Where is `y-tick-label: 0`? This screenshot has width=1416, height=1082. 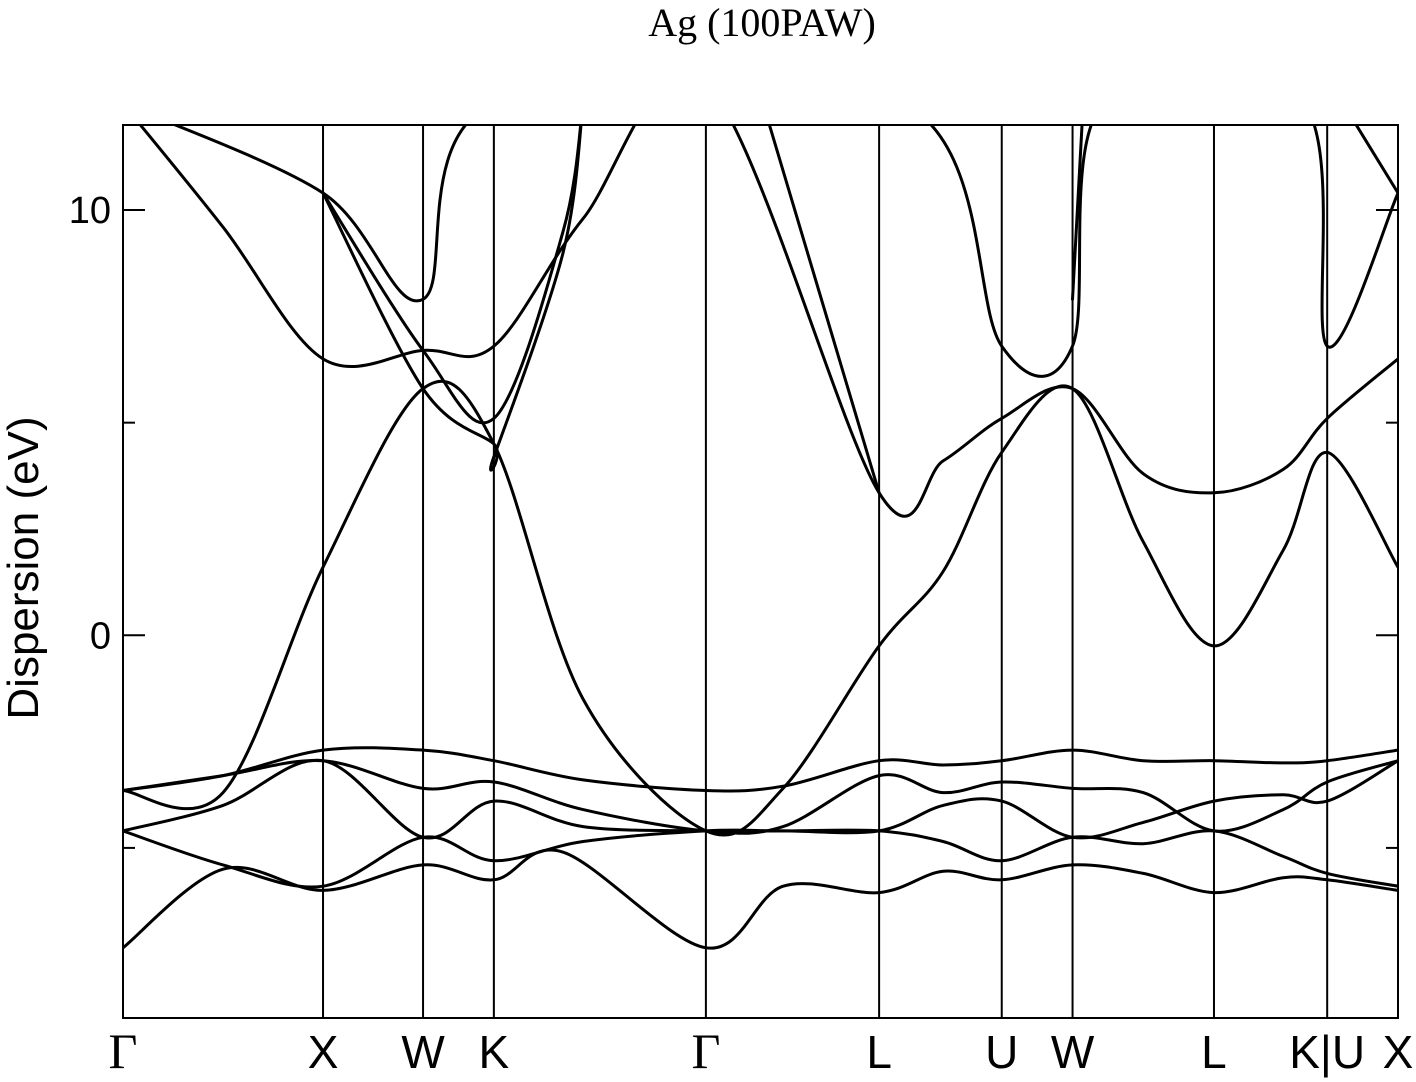 y-tick-label: 0 is located at coordinates (100, 636).